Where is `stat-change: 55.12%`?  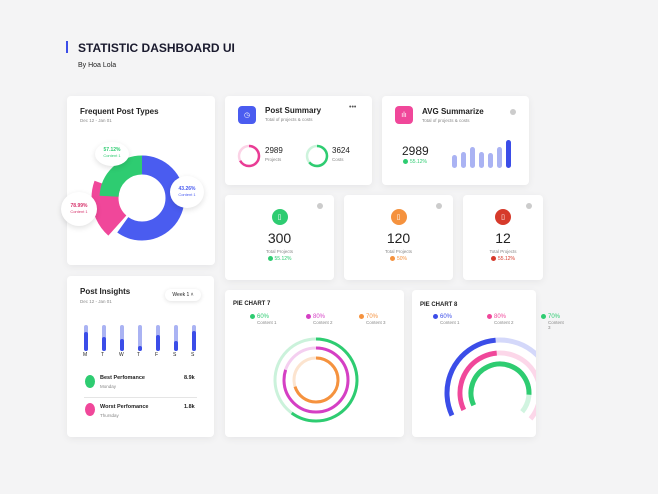
stat-change: 55.12% is located at coordinates (279, 259).